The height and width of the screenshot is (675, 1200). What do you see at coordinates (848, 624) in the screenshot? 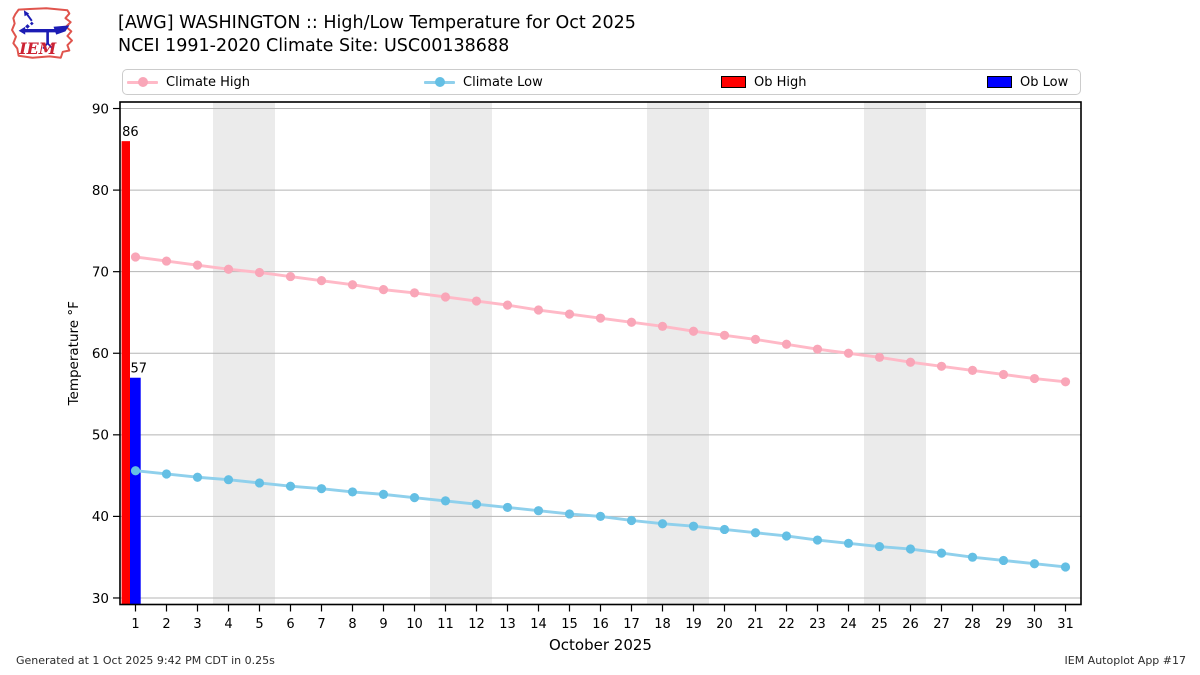
I see `x-tick-label-24: 24` at bounding box center [848, 624].